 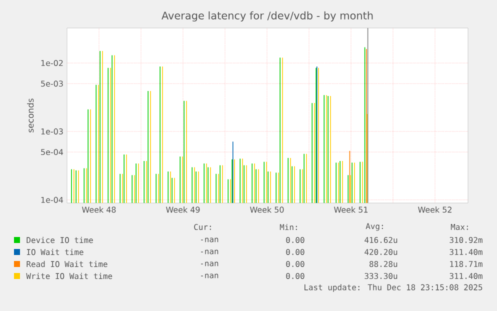 What do you see at coordinates (30, 115) in the screenshot?
I see `y-axis-title: seconds` at bounding box center [30, 115].